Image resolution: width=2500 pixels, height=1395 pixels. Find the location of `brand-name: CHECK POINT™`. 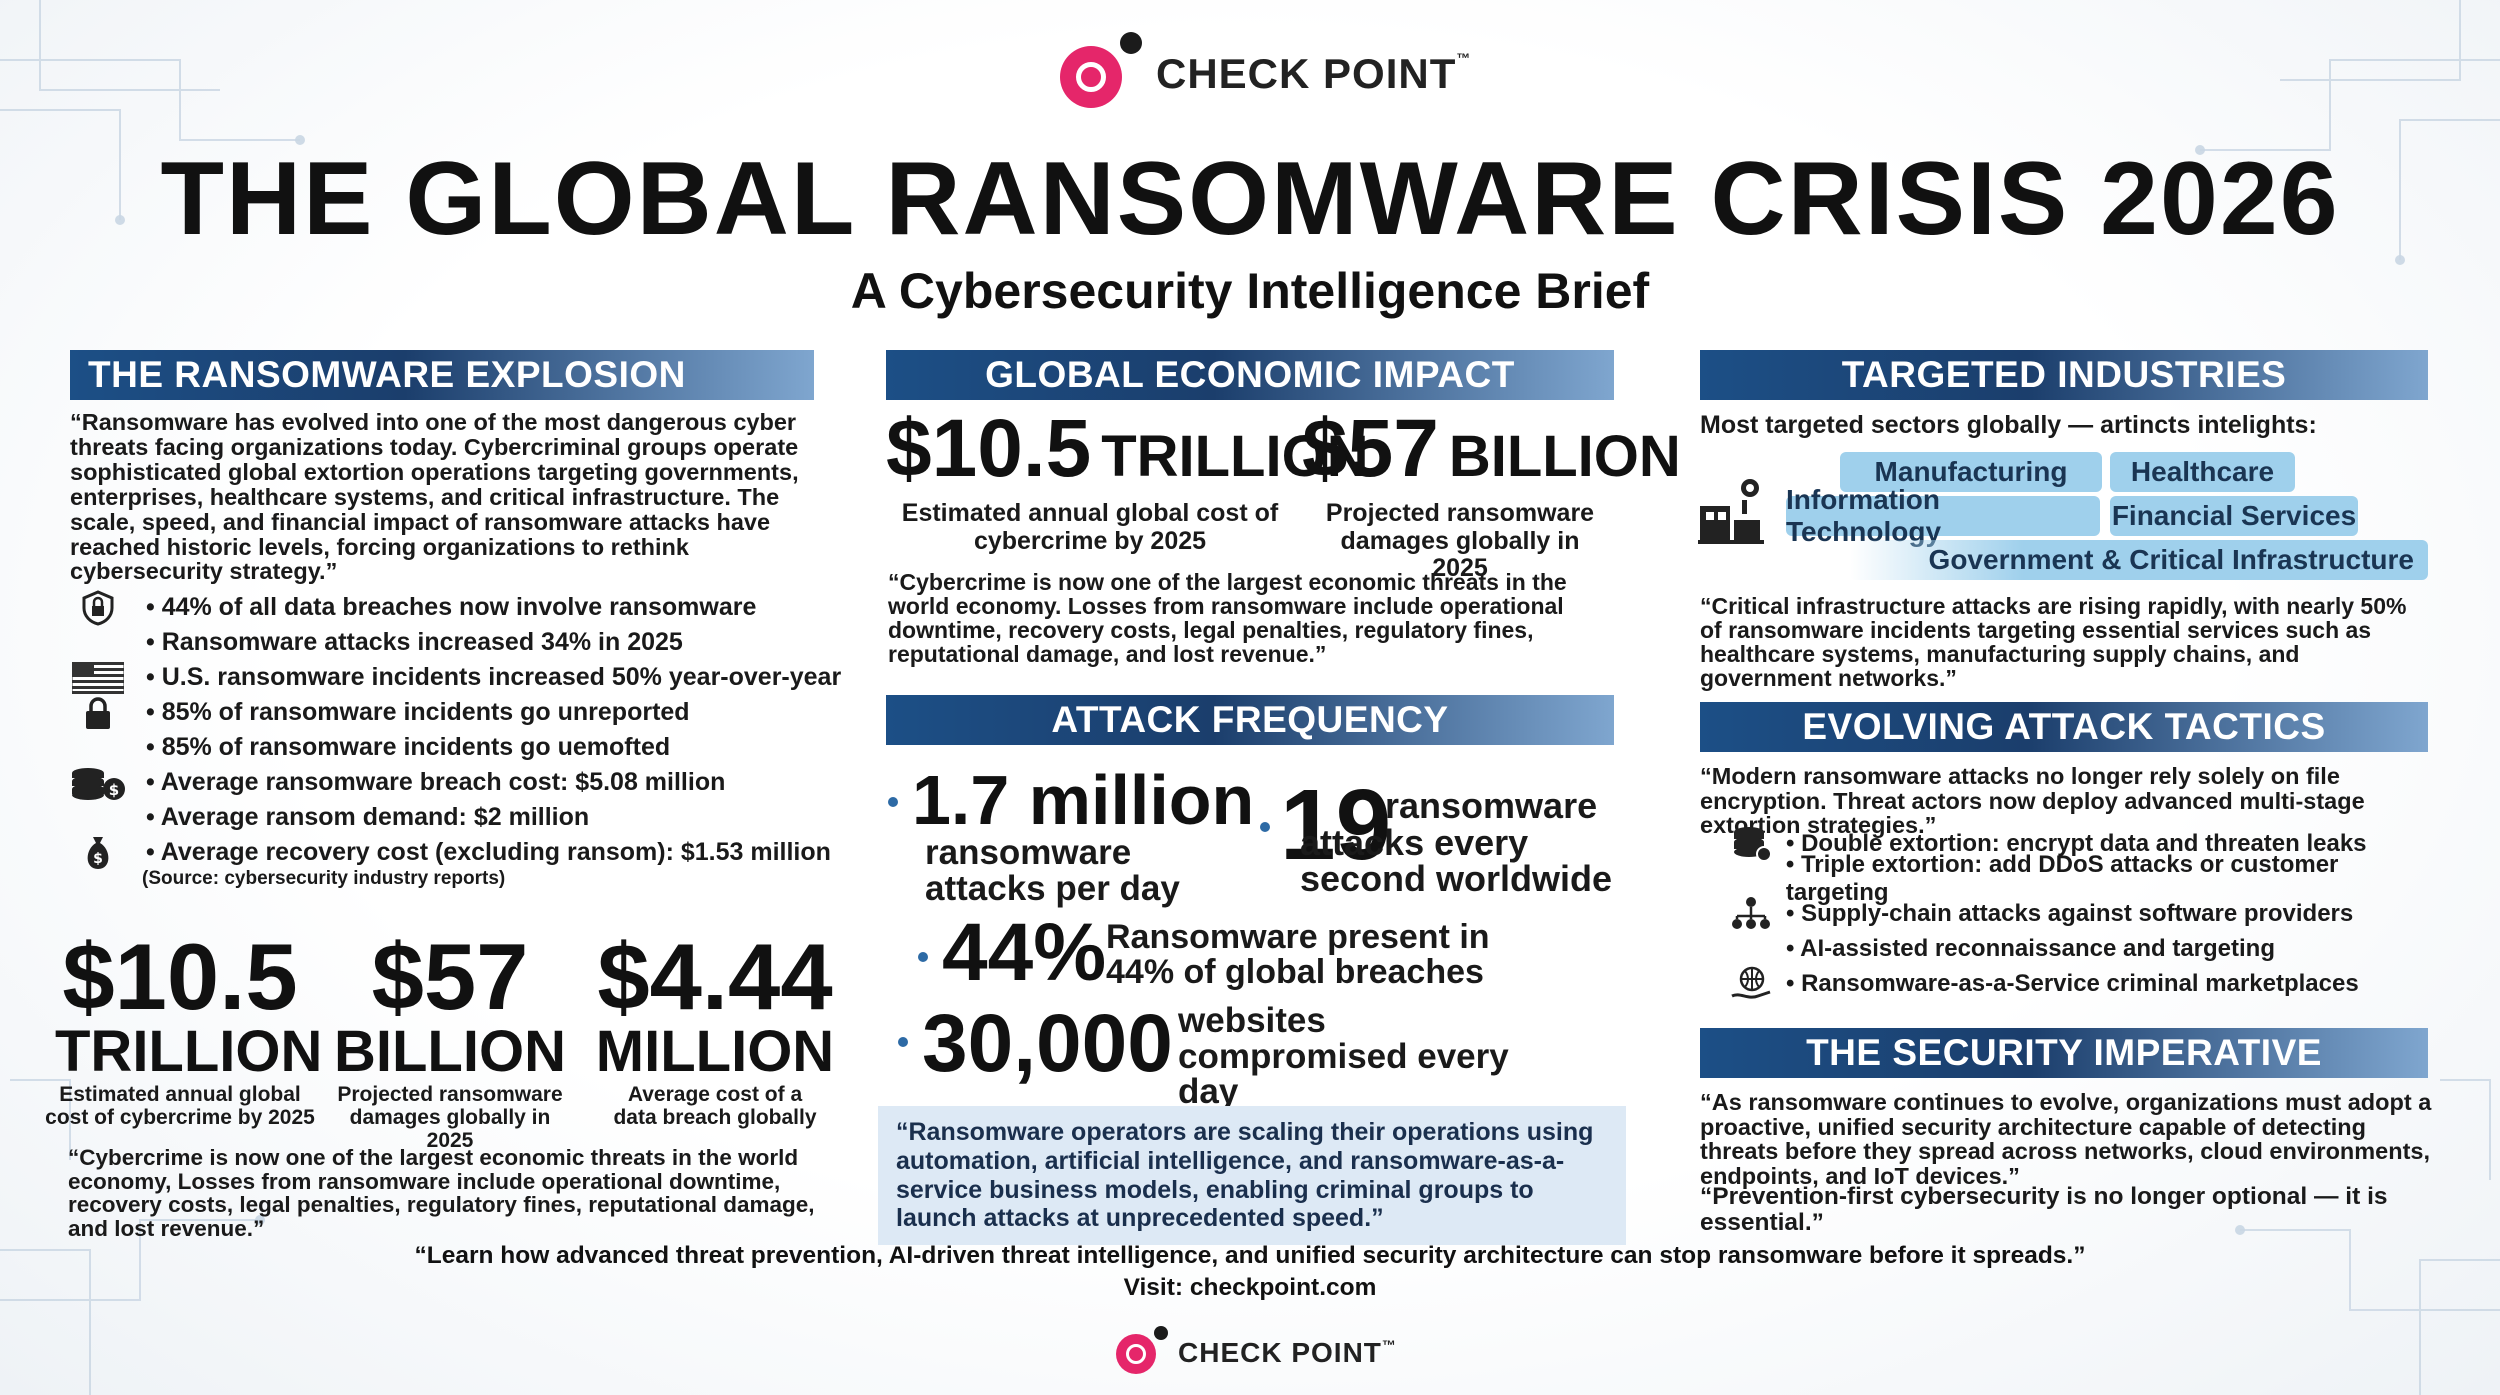

brand-name: CHECK POINT™ is located at coordinates (1314, 73).